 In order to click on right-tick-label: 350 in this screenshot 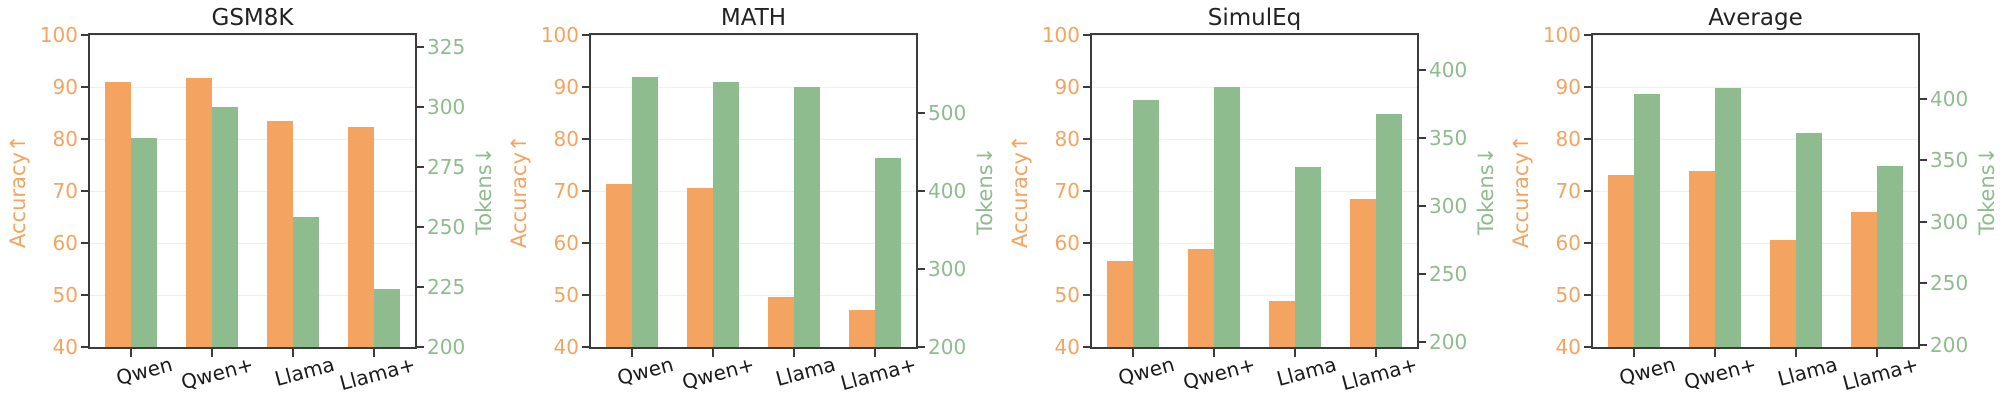, I will do `click(1448, 138)`.